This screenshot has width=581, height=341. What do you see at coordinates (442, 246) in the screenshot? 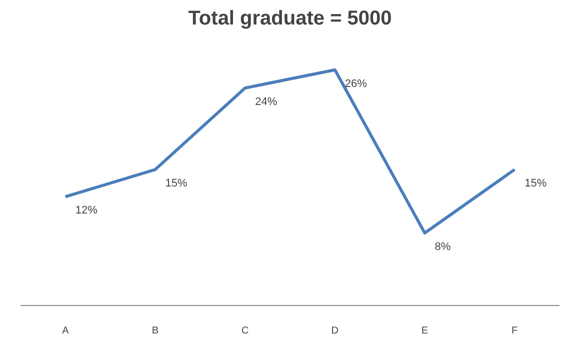
I see `data-label: 8%` at bounding box center [442, 246].